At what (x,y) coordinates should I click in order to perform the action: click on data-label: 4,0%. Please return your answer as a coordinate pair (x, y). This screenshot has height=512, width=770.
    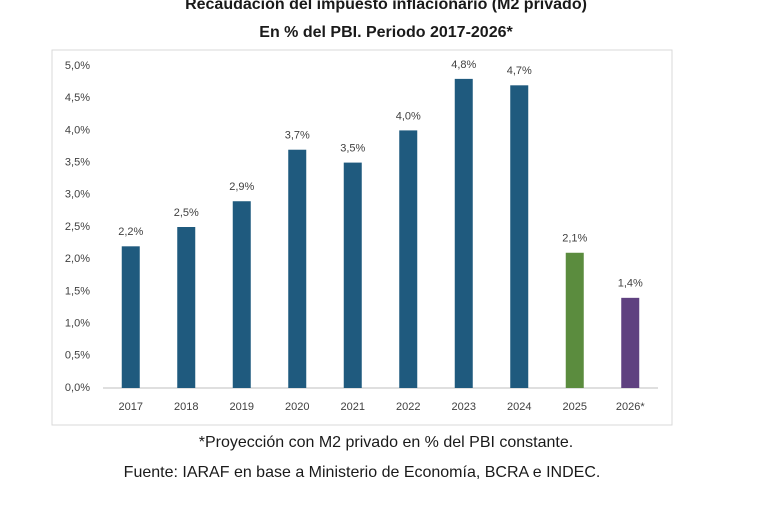
    Looking at the image, I should click on (408, 116).